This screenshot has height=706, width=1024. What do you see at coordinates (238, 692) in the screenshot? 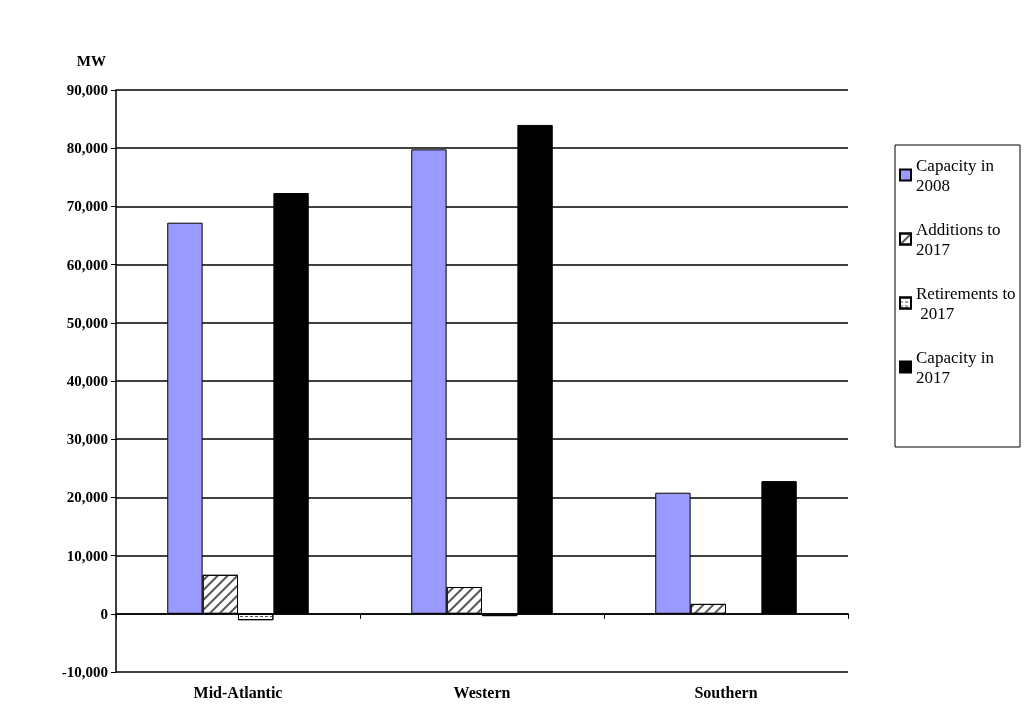
I see `x-tick-label: Mid-Atlantic` at bounding box center [238, 692].